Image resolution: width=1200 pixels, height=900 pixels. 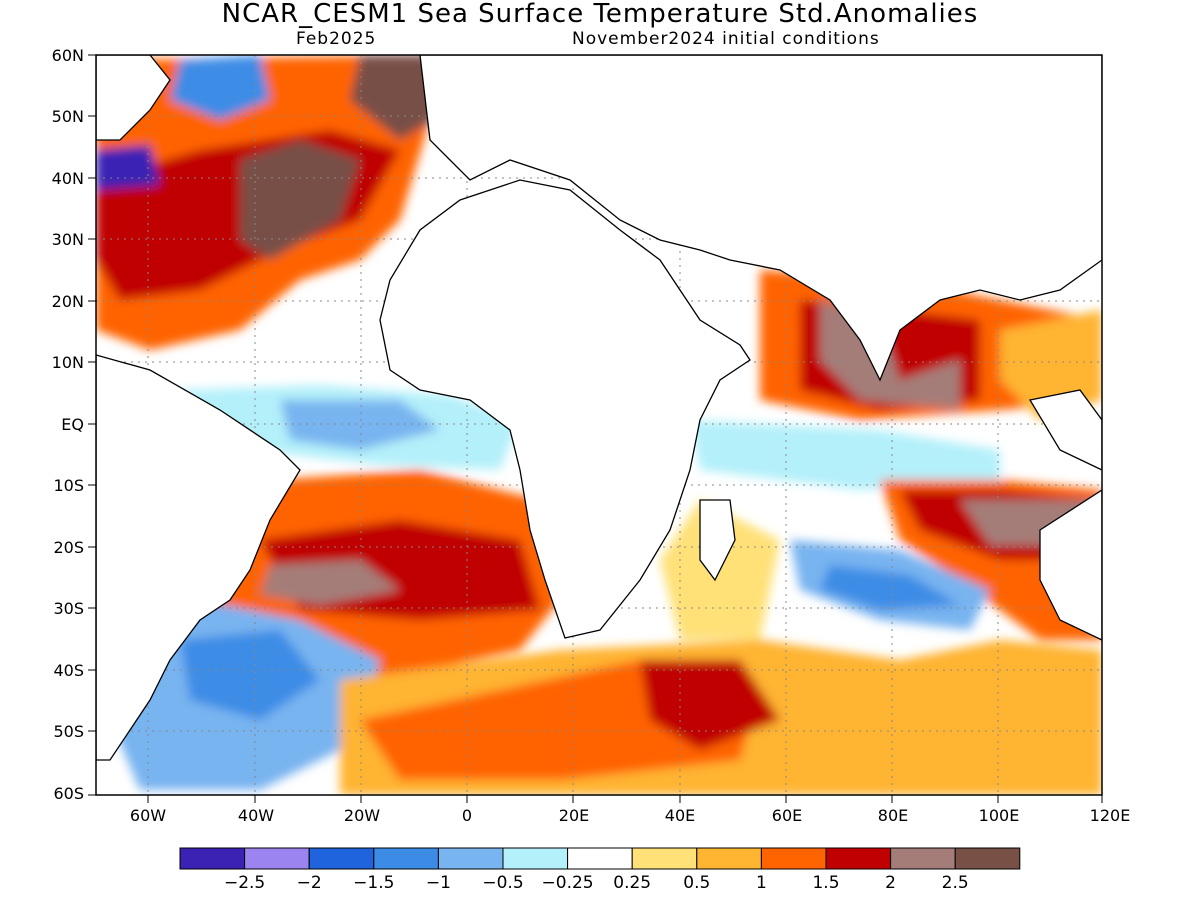 What do you see at coordinates (68, 731) in the screenshot?
I see `lat-label: 50S` at bounding box center [68, 731].